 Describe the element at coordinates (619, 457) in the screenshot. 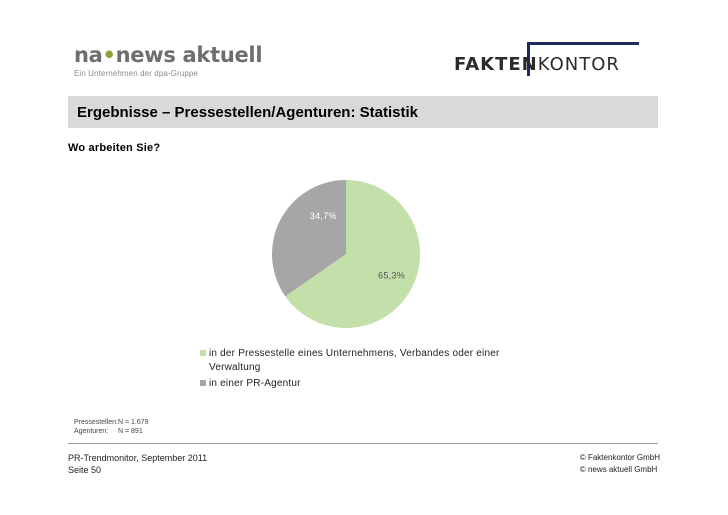

I see `footer-copyright-faktenkontor: © Faktenkontor GmbH` at that location.